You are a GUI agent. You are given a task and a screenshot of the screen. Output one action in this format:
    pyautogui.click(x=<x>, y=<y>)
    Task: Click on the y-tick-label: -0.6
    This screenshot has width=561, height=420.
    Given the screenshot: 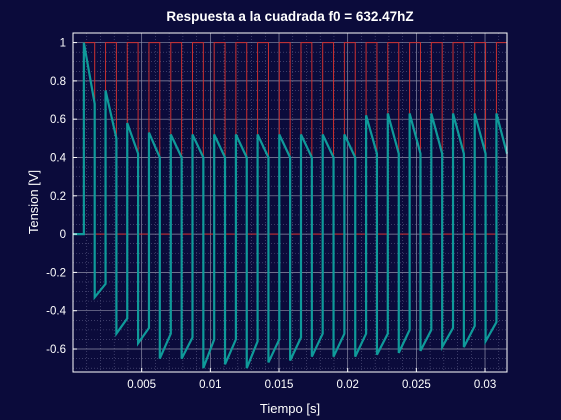 What is the action you would take?
    pyautogui.click(x=56, y=350)
    